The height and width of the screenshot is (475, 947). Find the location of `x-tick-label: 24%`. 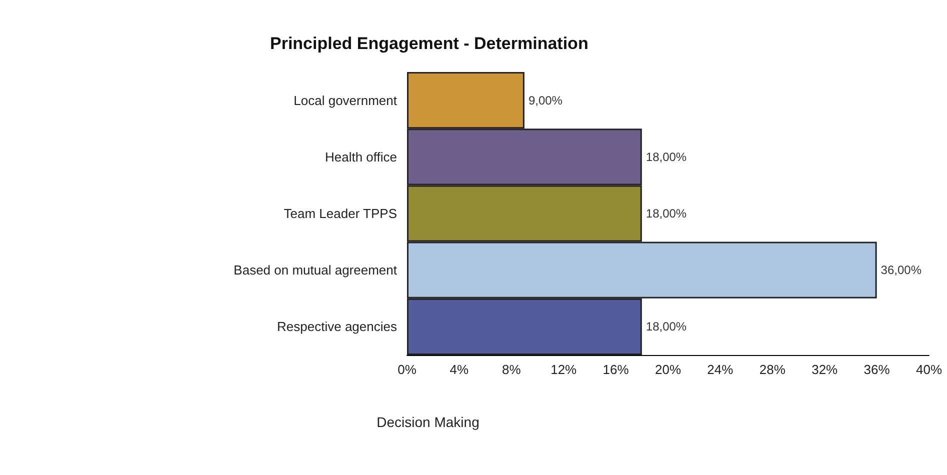

x-tick-label: 24% is located at coordinates (720, 369).